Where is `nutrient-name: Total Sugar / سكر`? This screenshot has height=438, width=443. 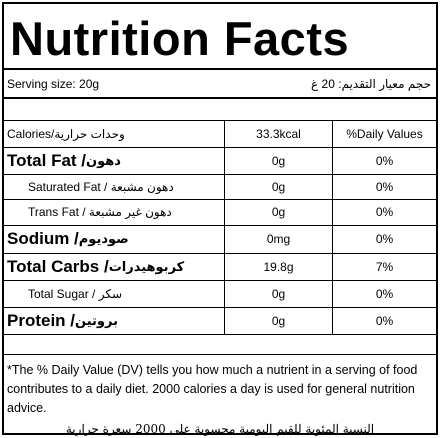
nutrient-name: Total Sugar / سكر is located at coordinates (114, 293).